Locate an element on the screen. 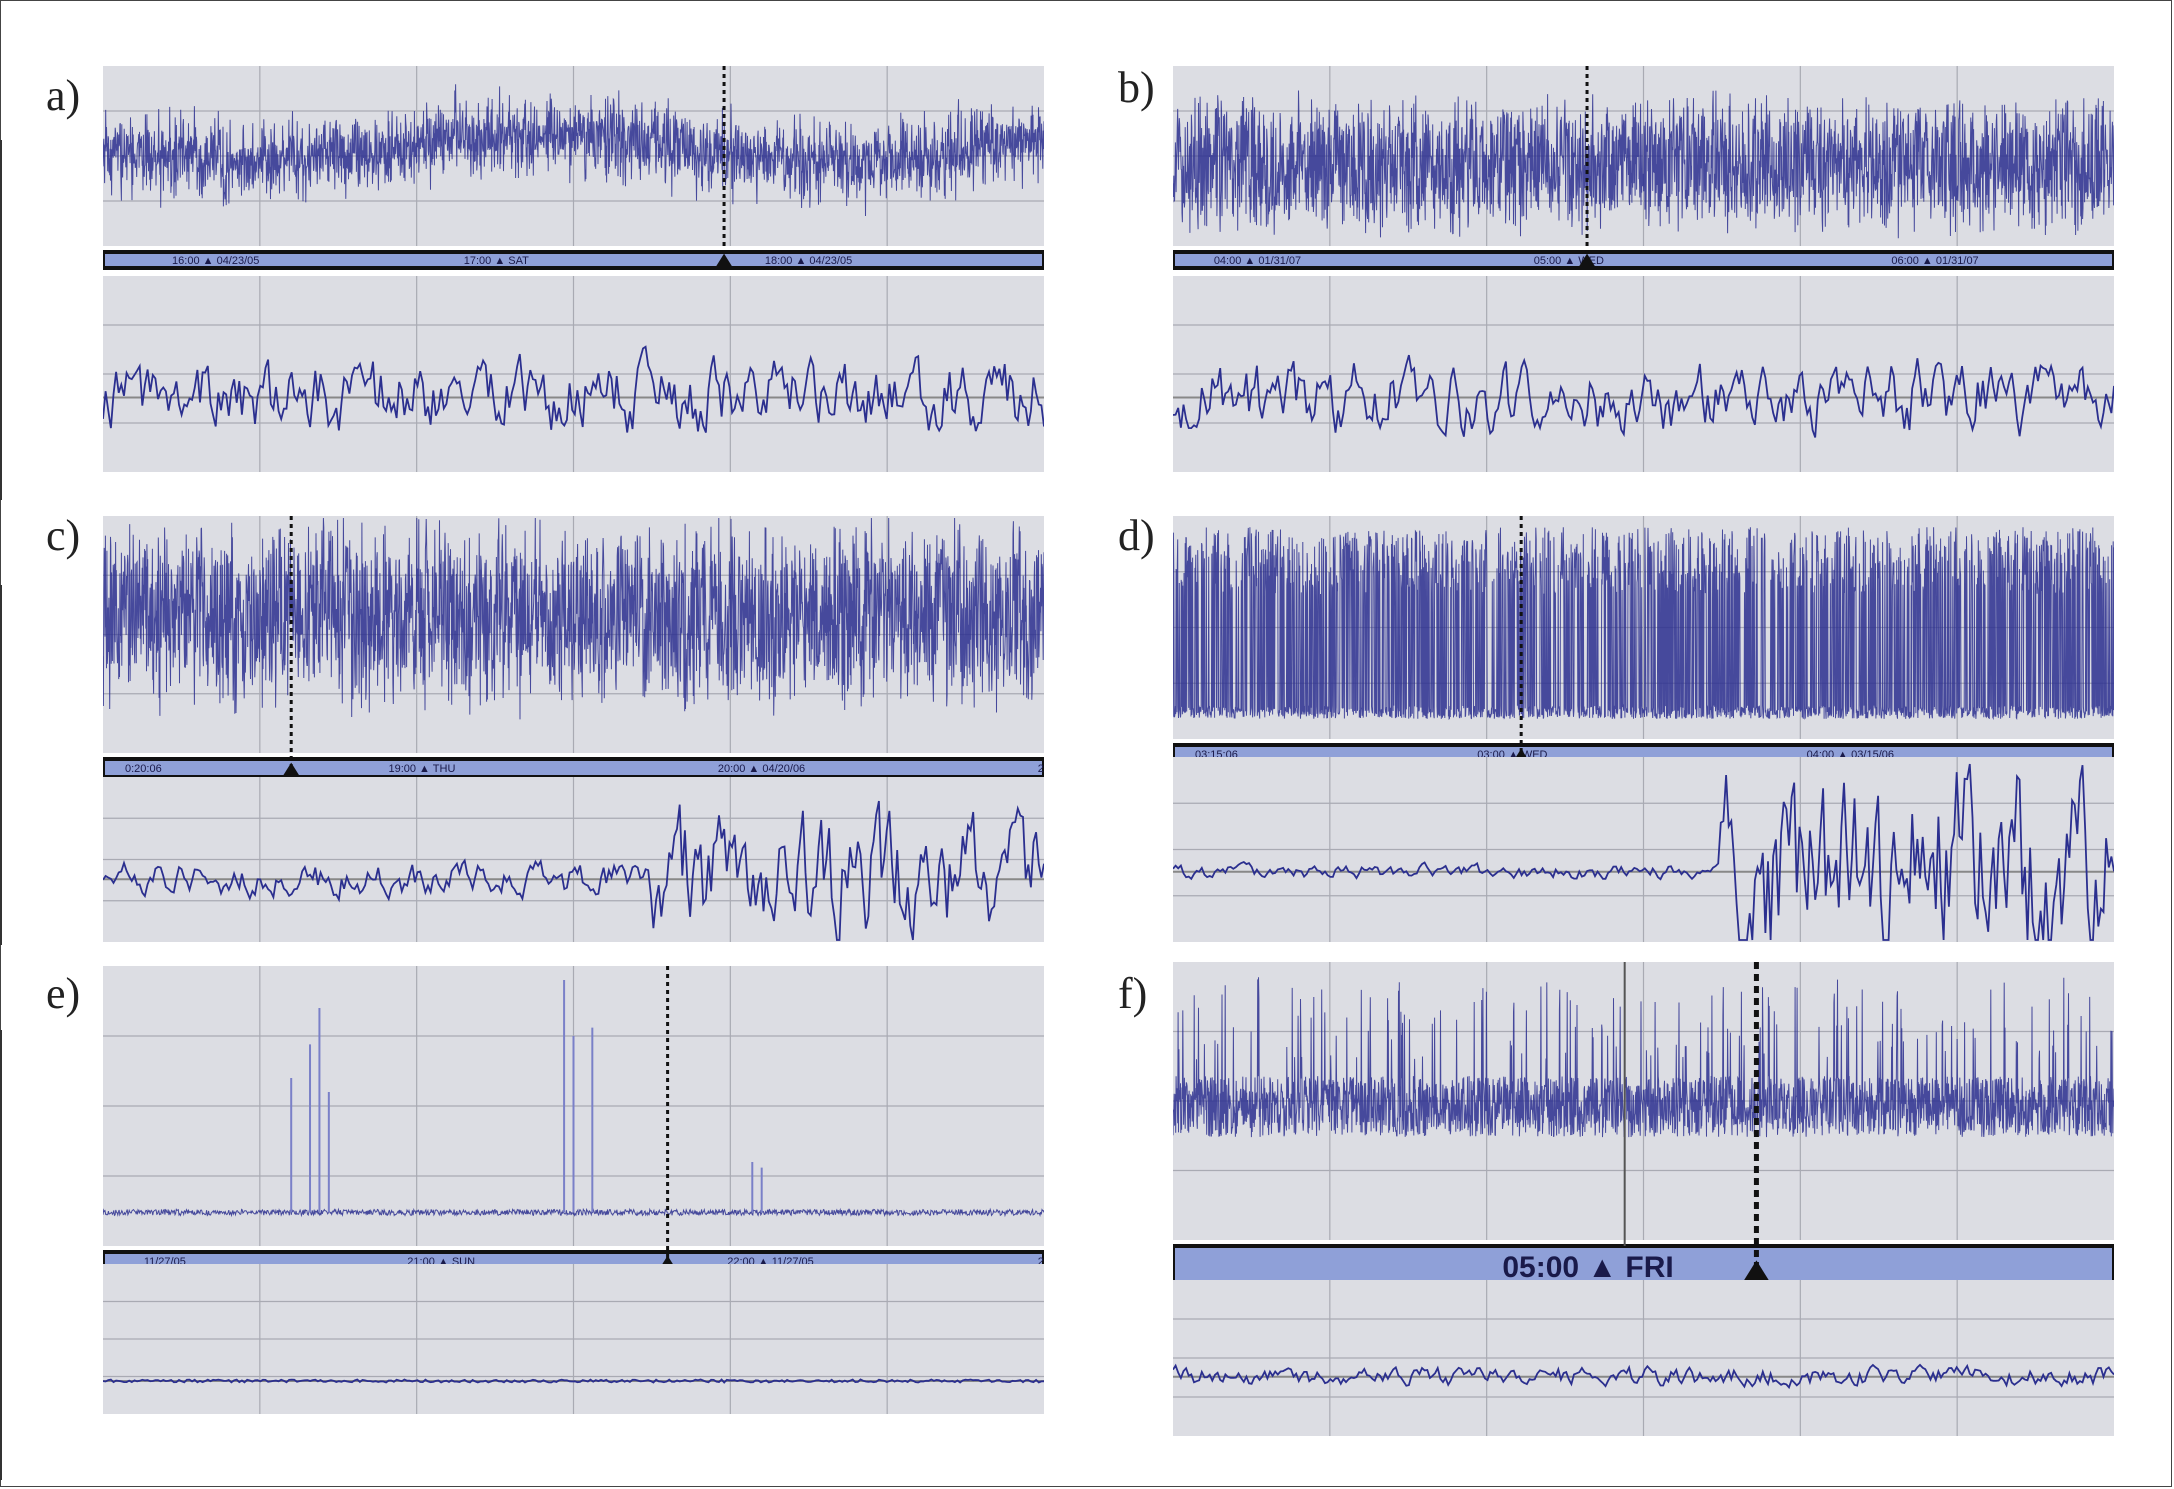 The height and width of the screenshot is (1489, 2174). time-axis-label: 04:00 ▲ 01/31/07 is located at coordinates (1257, 261).